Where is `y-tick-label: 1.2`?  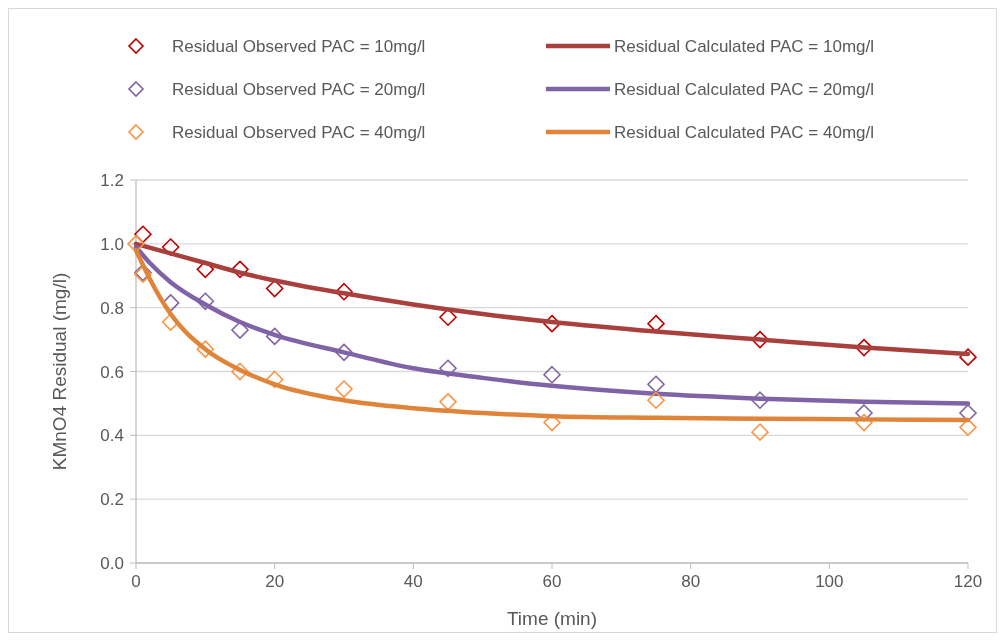
y-tick-label: 1.2 is located at coordinates (112, 180).